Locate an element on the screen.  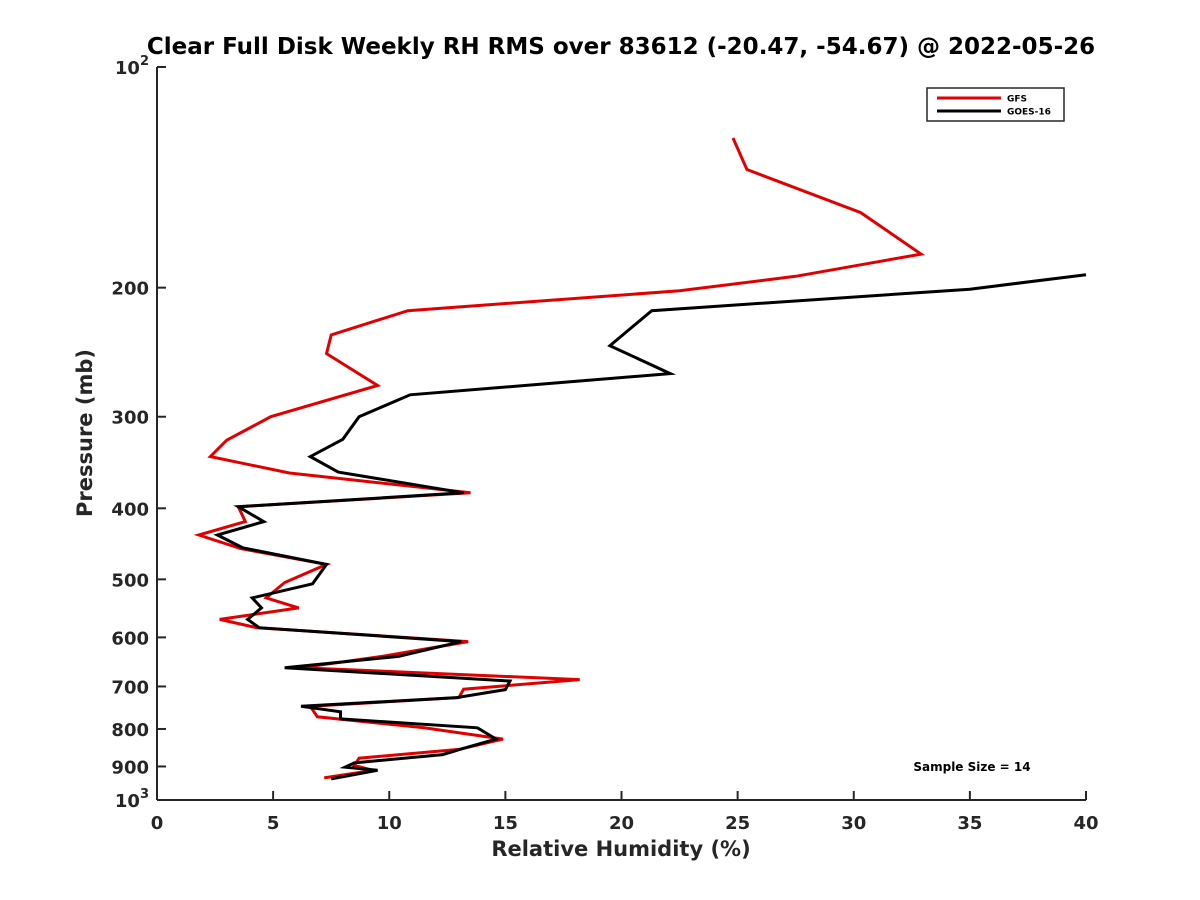
x-tick-label: 0 is located at coordinates (157, 823).